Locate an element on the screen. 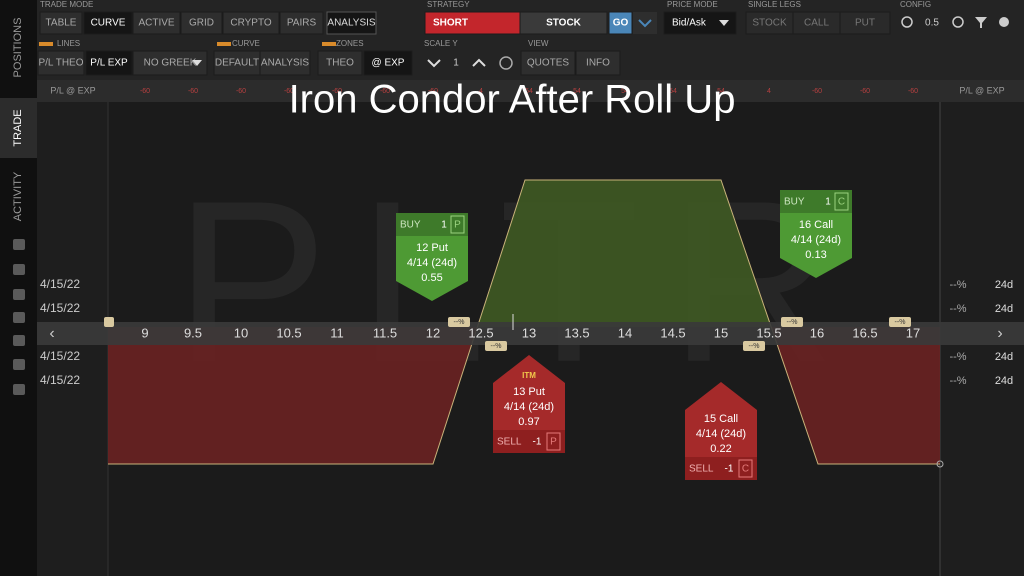 The height and width of the screenshot is (576, 1024). sidebar is located at coordinates (18, 288).